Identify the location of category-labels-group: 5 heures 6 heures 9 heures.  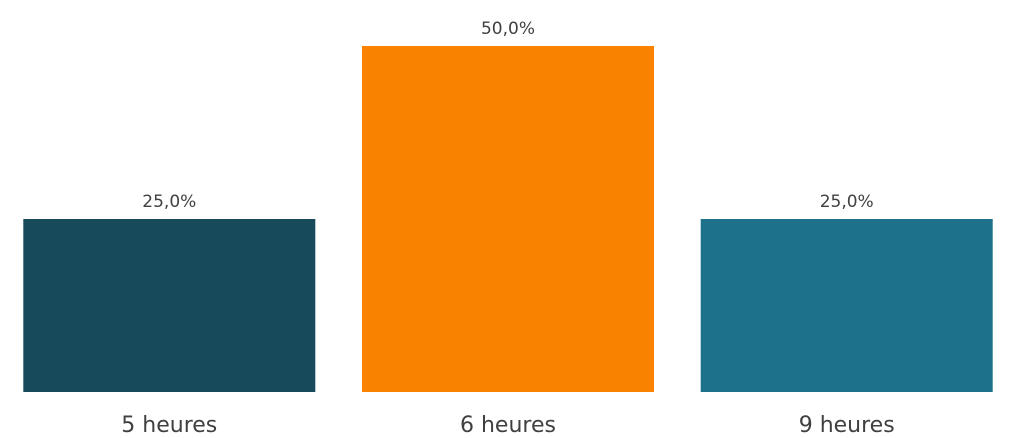
(507, 425).